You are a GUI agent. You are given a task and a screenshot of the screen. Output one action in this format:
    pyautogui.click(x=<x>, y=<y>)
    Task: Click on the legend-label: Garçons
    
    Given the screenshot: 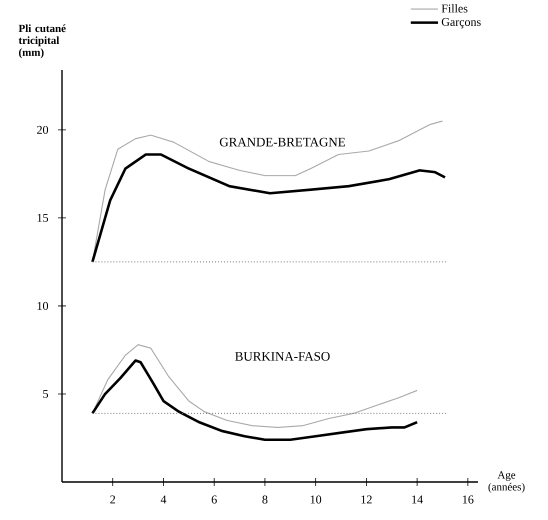 What is the action you would take?
    pyautogui.click(x=461, y=23)
    